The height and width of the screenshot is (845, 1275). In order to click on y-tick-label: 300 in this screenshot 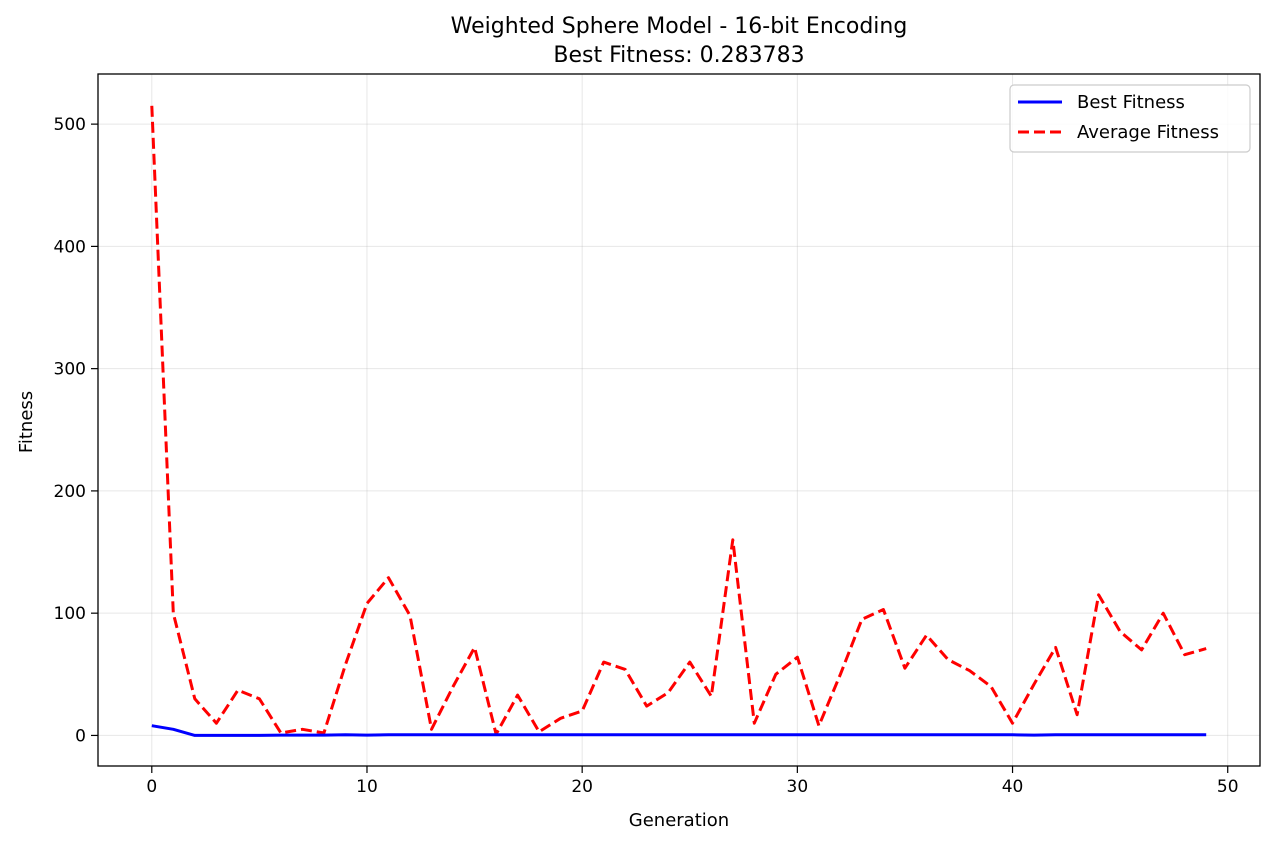, I will do `click(70, 370)`.